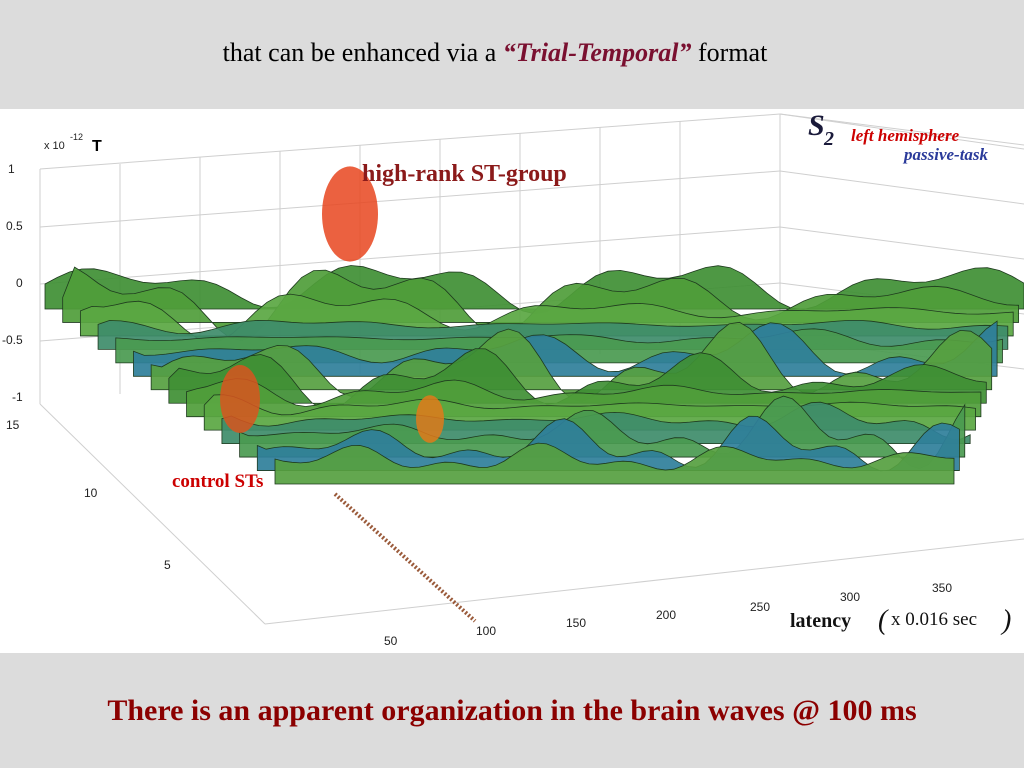 The width and height of the screenshot is (1024, 768). What do you see at coordinates (729, 52) in the screenshot?
I see `subtitle-text-after: format` at bounding box center [729, 52].